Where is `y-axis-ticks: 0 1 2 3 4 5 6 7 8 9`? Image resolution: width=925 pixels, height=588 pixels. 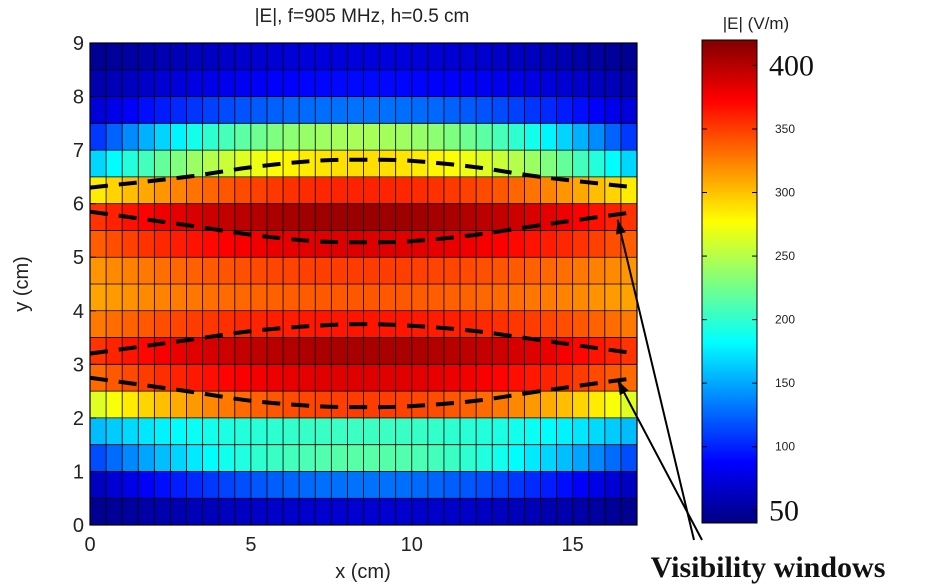 y-axis-ticks: 0 1 2 3 4 5 6 7 8 9 is located at coordinates (84, 285).